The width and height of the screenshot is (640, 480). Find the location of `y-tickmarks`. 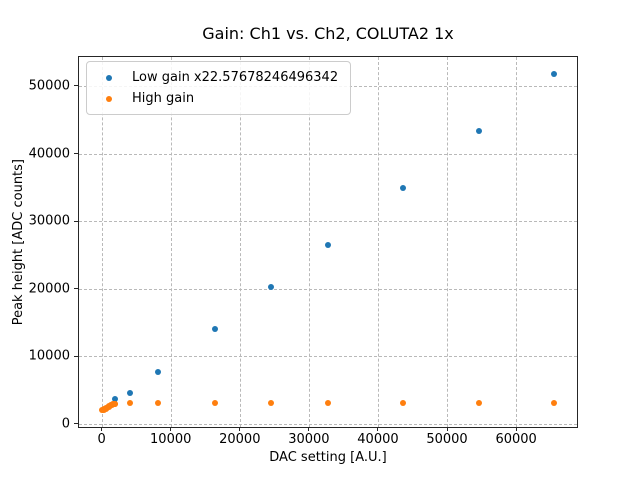

y-tickmarks is located at coordinates (76, 242).